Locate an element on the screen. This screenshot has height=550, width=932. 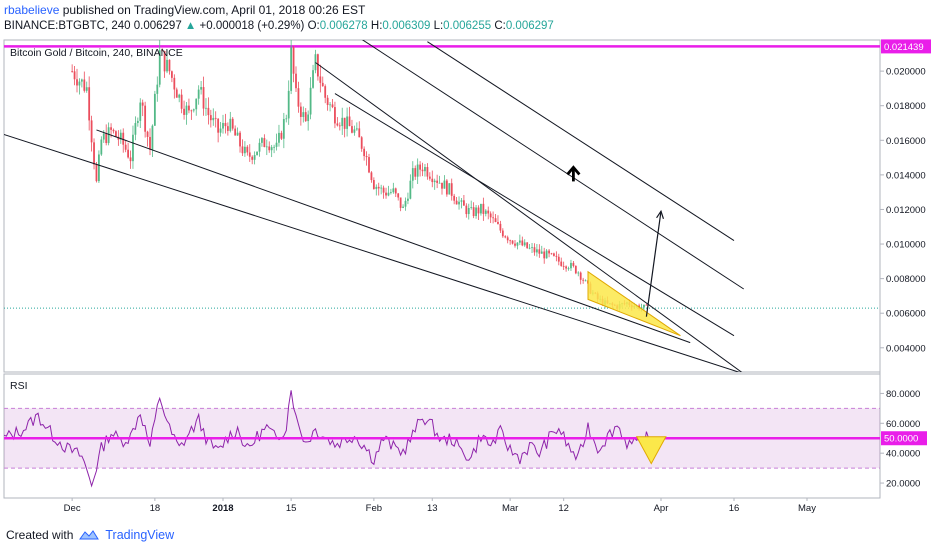
low-label: L: is located at coordinates (438, 26).